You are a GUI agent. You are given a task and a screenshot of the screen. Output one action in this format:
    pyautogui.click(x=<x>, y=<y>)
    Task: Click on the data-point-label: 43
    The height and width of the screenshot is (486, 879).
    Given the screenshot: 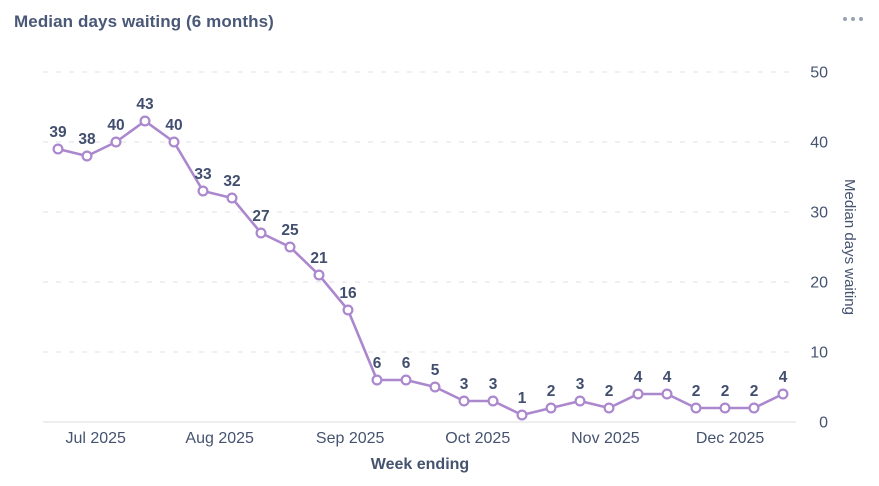 What is the action you would take?
    pyautogui.click(x=145, y=104)
    